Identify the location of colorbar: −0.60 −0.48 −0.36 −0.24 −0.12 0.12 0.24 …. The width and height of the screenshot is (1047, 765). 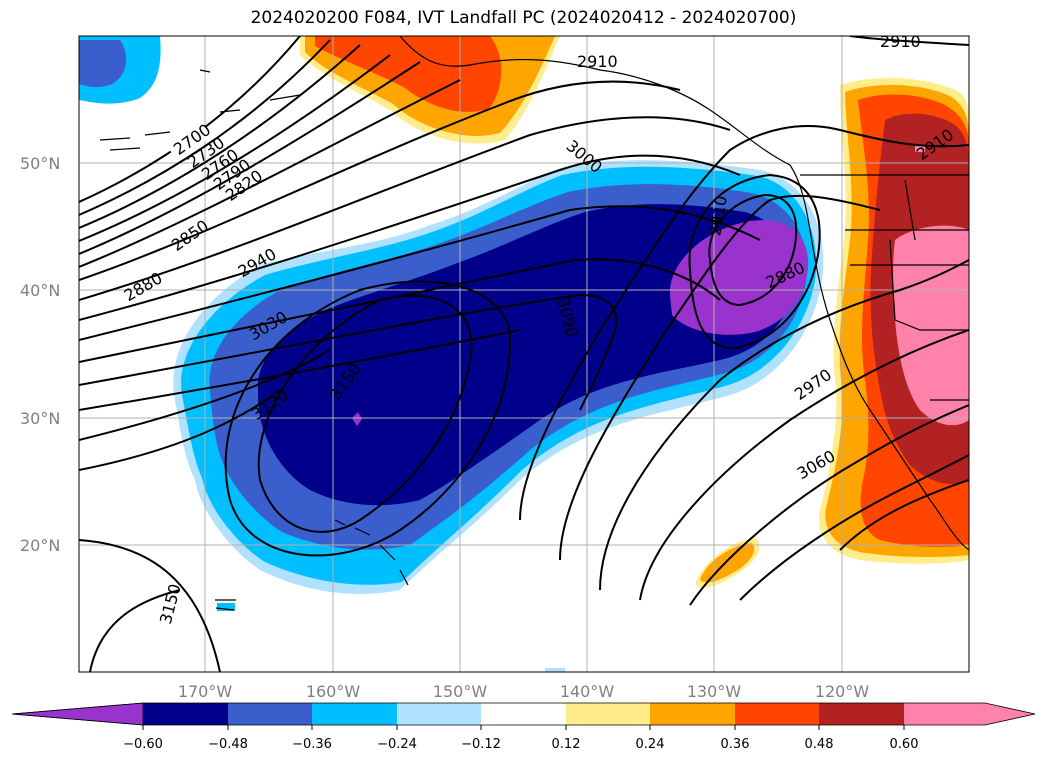
(523, 727).